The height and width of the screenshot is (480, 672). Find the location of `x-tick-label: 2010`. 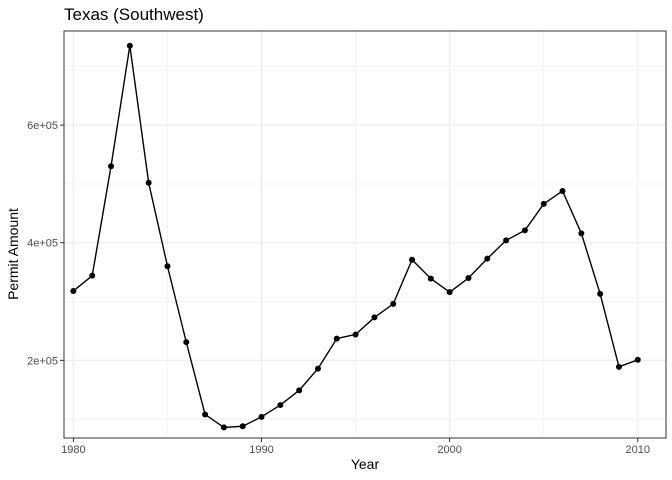

x-tick-label: 2010 is located at coordinates (638, 450).